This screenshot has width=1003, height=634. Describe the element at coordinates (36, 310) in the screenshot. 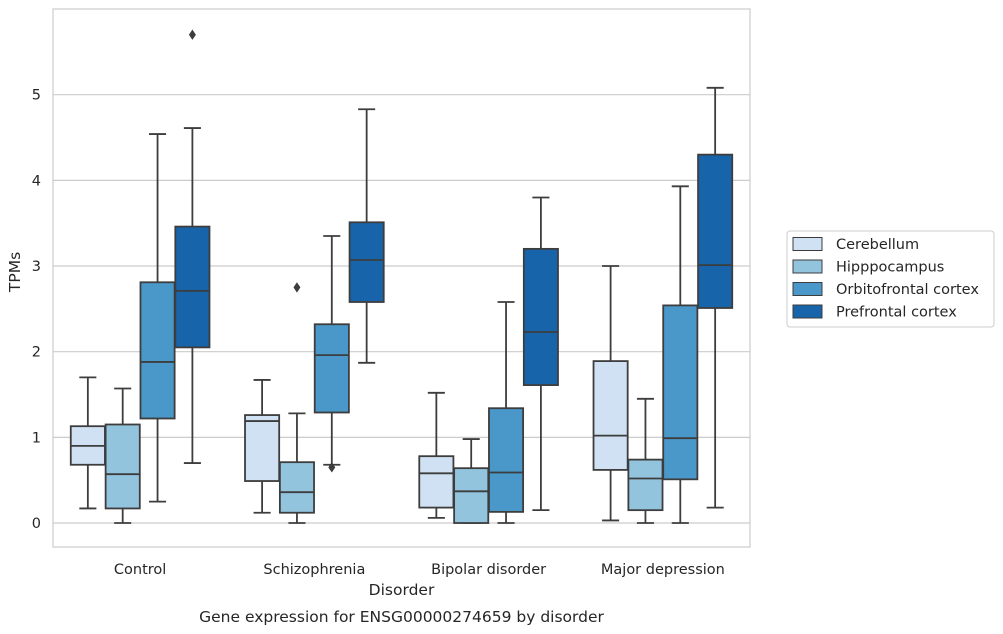

I see `y-tick-labels: 0 1 2 3 4 5` at that location.